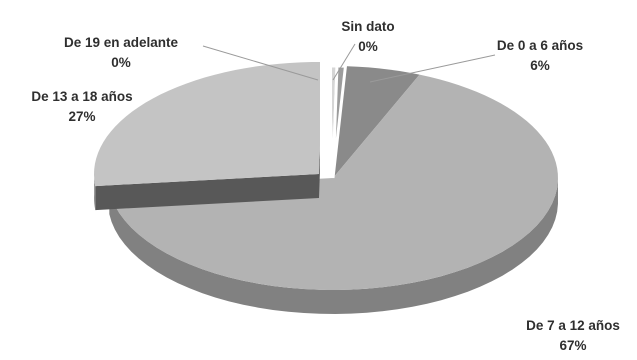  I want to click on pie-slice-side, so click(95, 190).